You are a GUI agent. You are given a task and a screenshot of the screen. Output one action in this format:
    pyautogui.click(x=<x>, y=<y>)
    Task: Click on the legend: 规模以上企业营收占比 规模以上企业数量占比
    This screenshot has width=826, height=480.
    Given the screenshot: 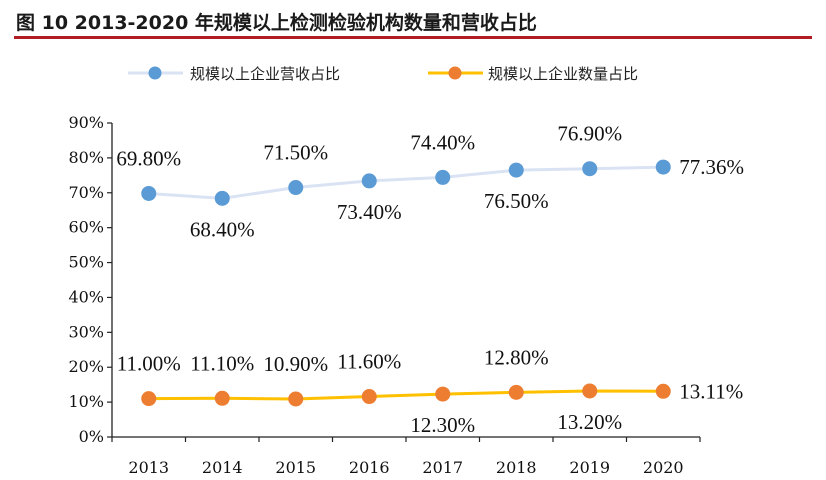 What is the action you would take?
    pyautogui.click(x=383, y=74)
    